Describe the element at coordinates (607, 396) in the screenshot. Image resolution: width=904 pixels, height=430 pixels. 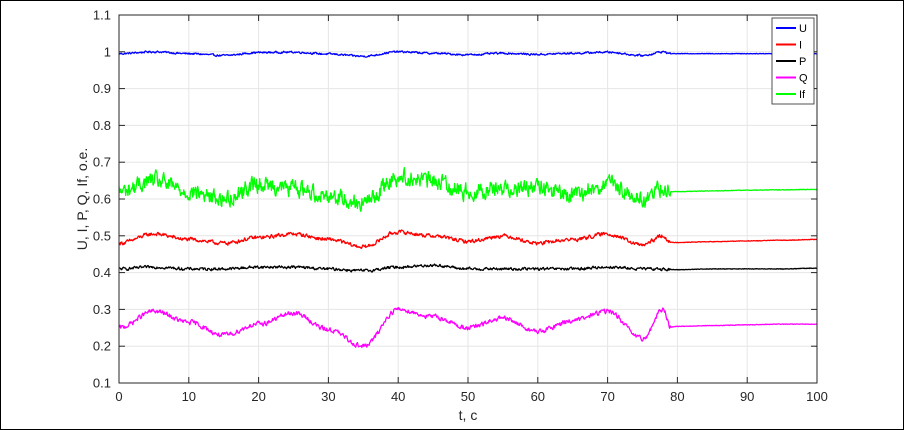
I see `x-tick-label: 70` at that location.